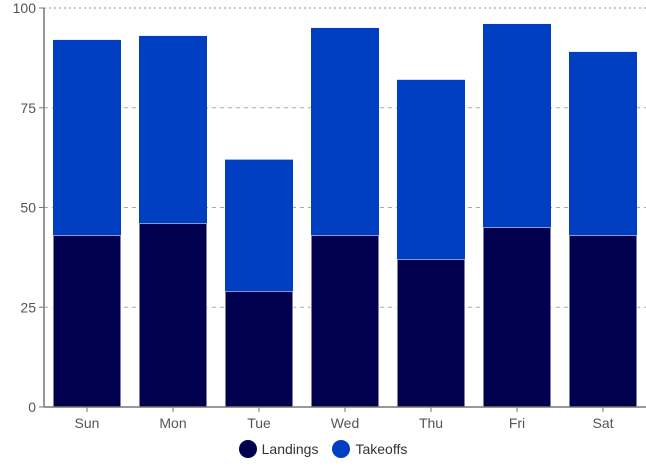  Describe the element at coordinates (517, 423) in the screenshot. I see `x-tick-label: Fri` at that location.